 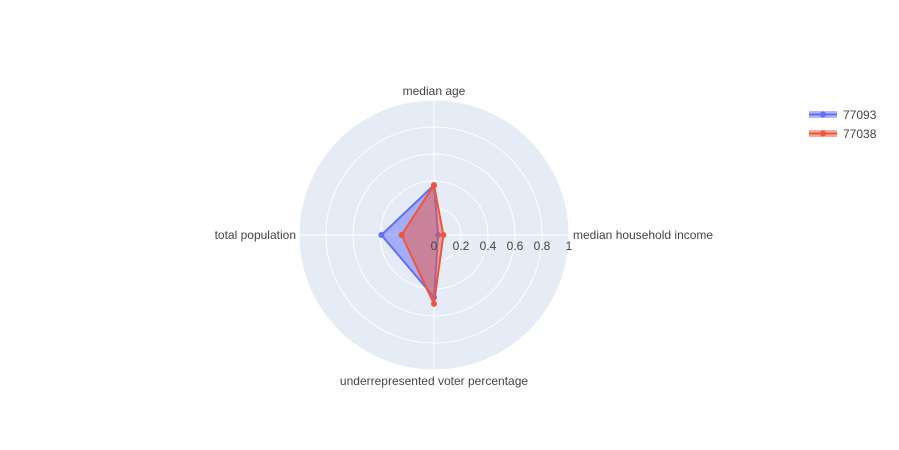 I want to click on legend-item-77038: 77038, so click(x=843, y=134).